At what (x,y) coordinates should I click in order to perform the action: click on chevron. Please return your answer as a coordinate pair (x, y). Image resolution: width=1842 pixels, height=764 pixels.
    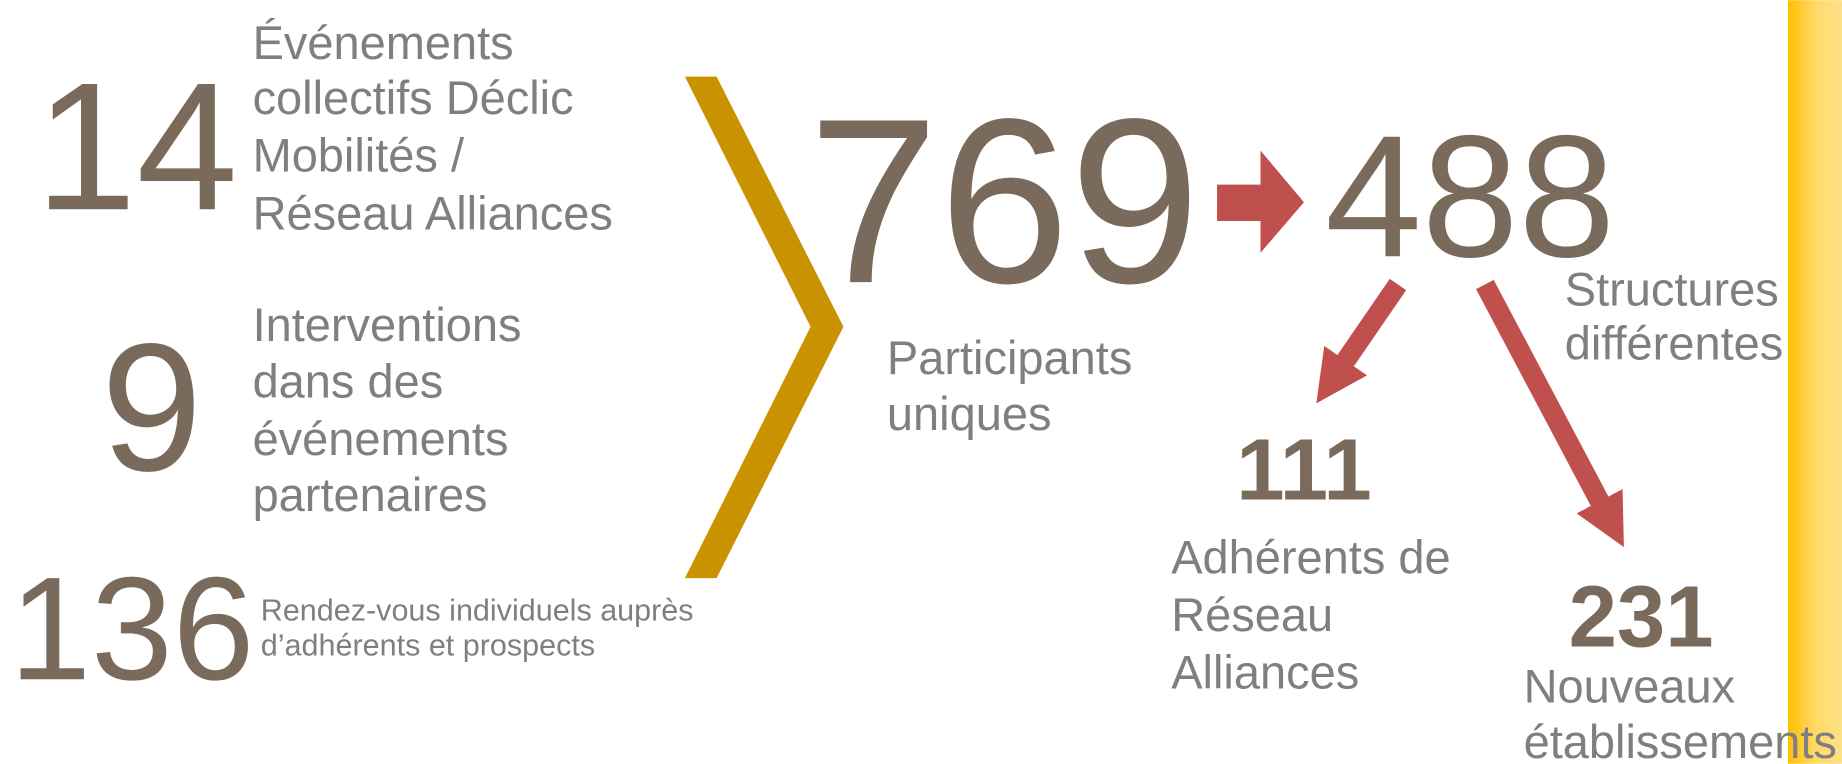
    Looking at the image, I should click on (764, 327).